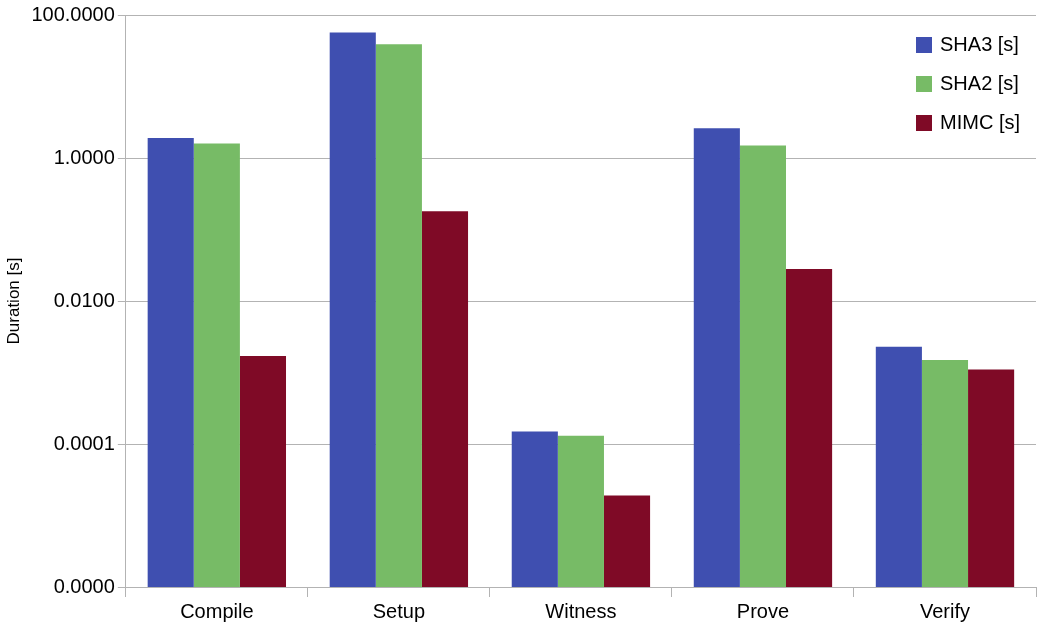 Image resolution: width=1046 pixels, height=635 pixels. What do you see at coordinates (980, 121) in the screenshot?
I see `legend-label: MIMC [s]` at bounding box center [980, 121].